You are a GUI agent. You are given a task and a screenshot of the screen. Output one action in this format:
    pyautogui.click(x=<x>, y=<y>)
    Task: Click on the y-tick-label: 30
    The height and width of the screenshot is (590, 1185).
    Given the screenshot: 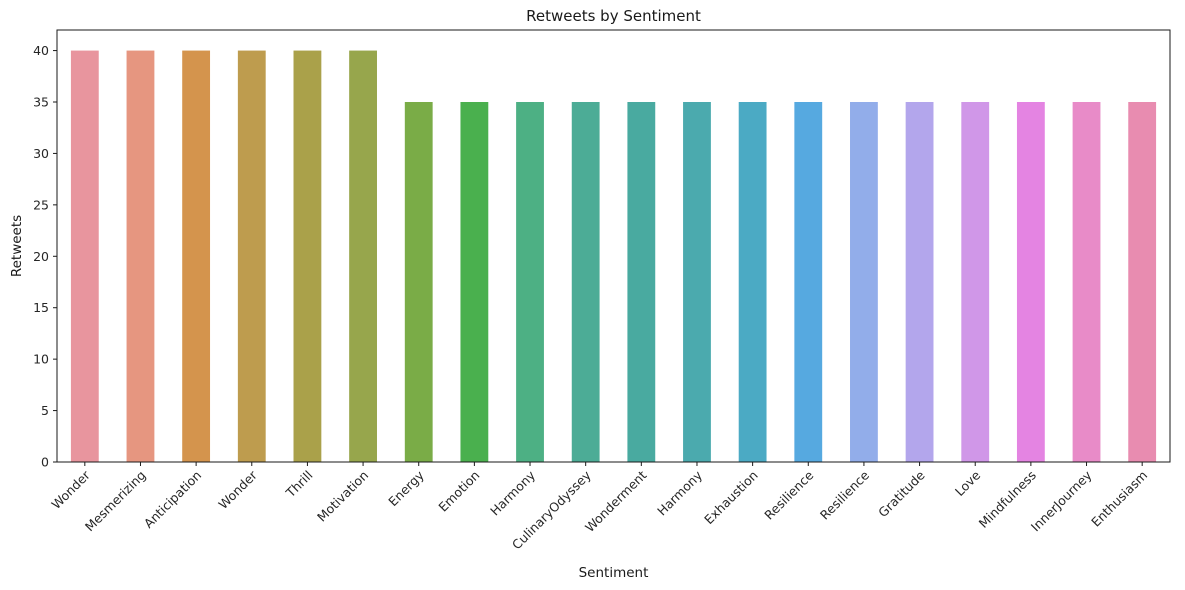 What is the action you would take?
    pyautogui.click(x=41, y=153)
    